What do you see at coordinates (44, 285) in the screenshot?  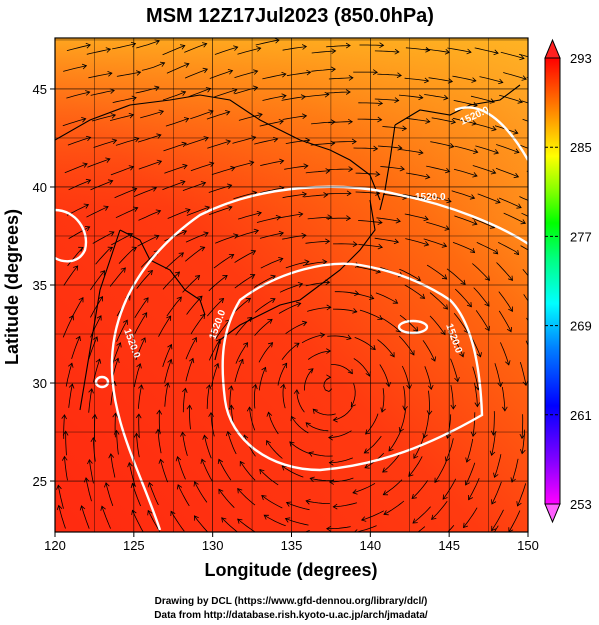 I see `y-axis: 25 30 35 40 45` at bounding box center [44, 285].